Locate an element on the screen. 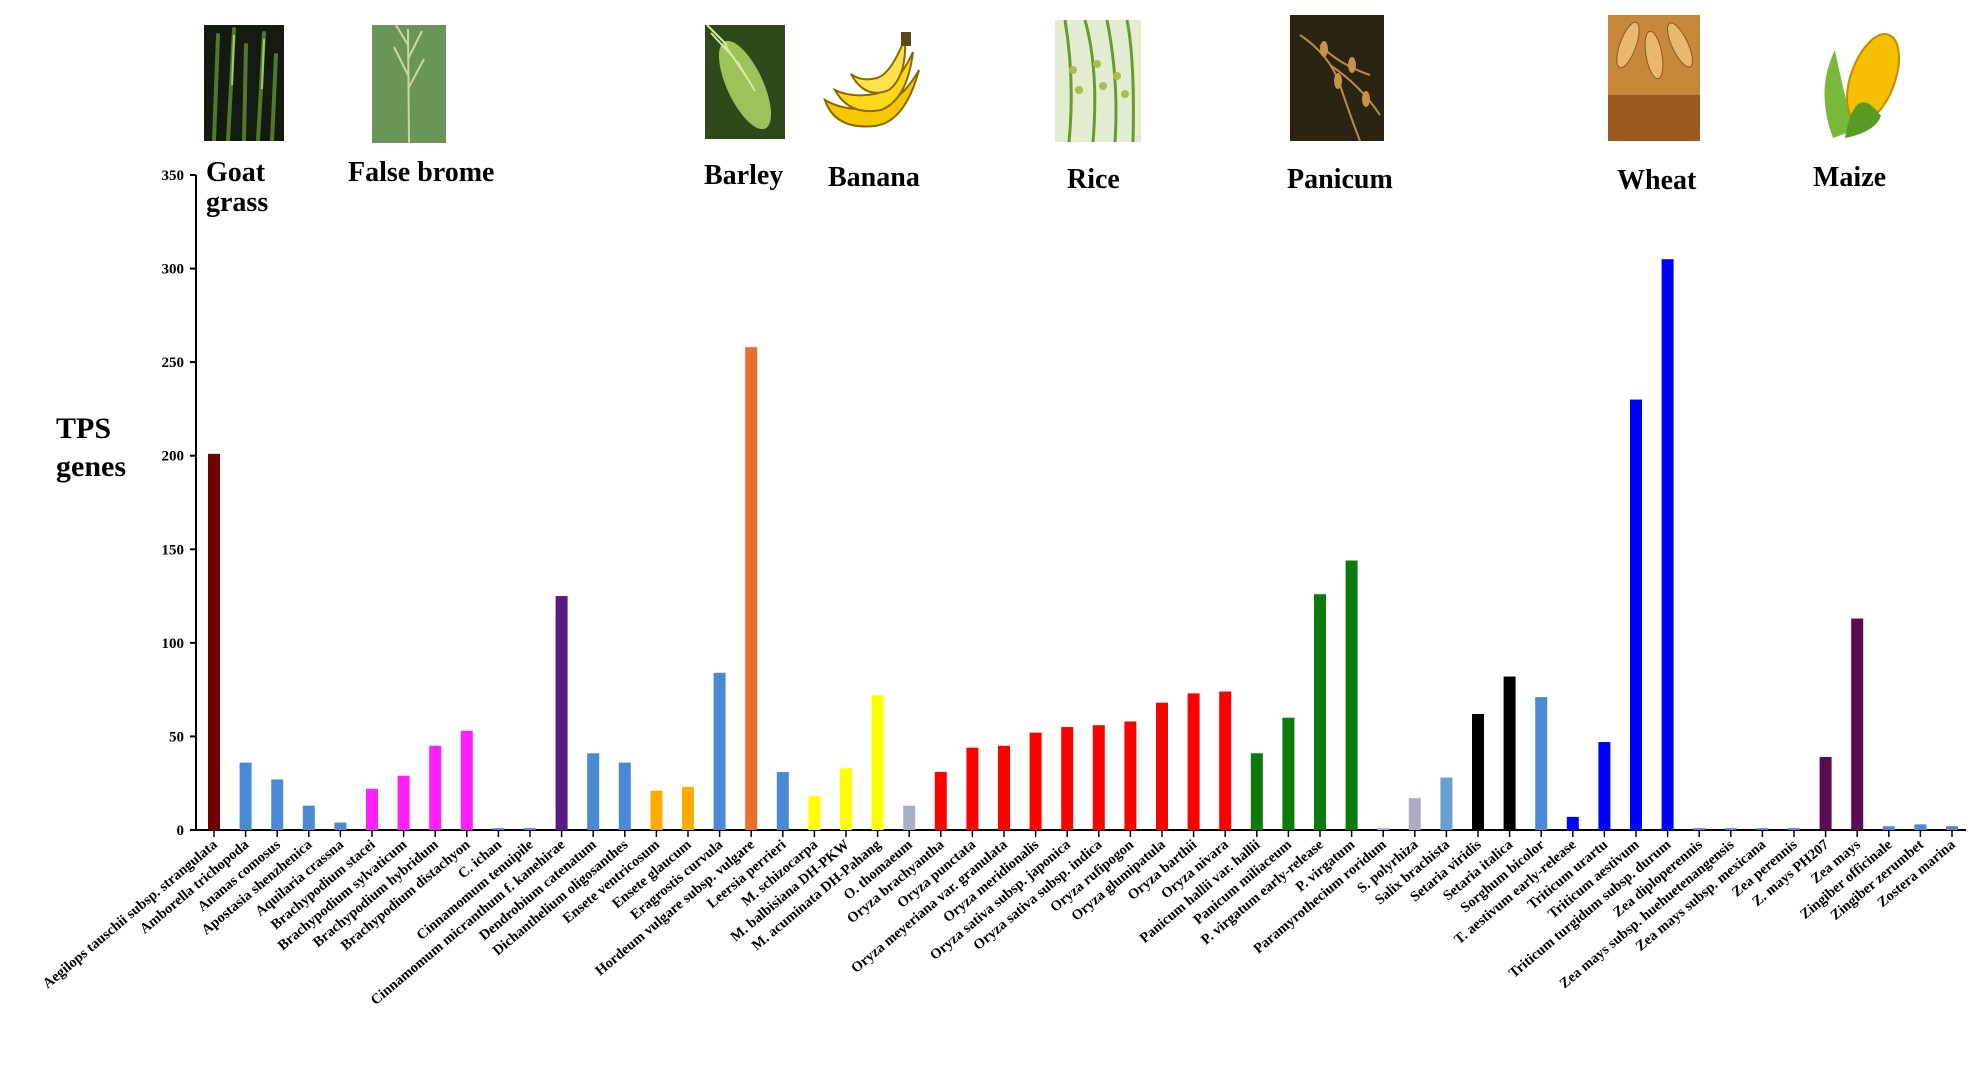 This screenshot has width=1979, height=1083. y-tick-label: 0 is located at coordinates (181, 831).